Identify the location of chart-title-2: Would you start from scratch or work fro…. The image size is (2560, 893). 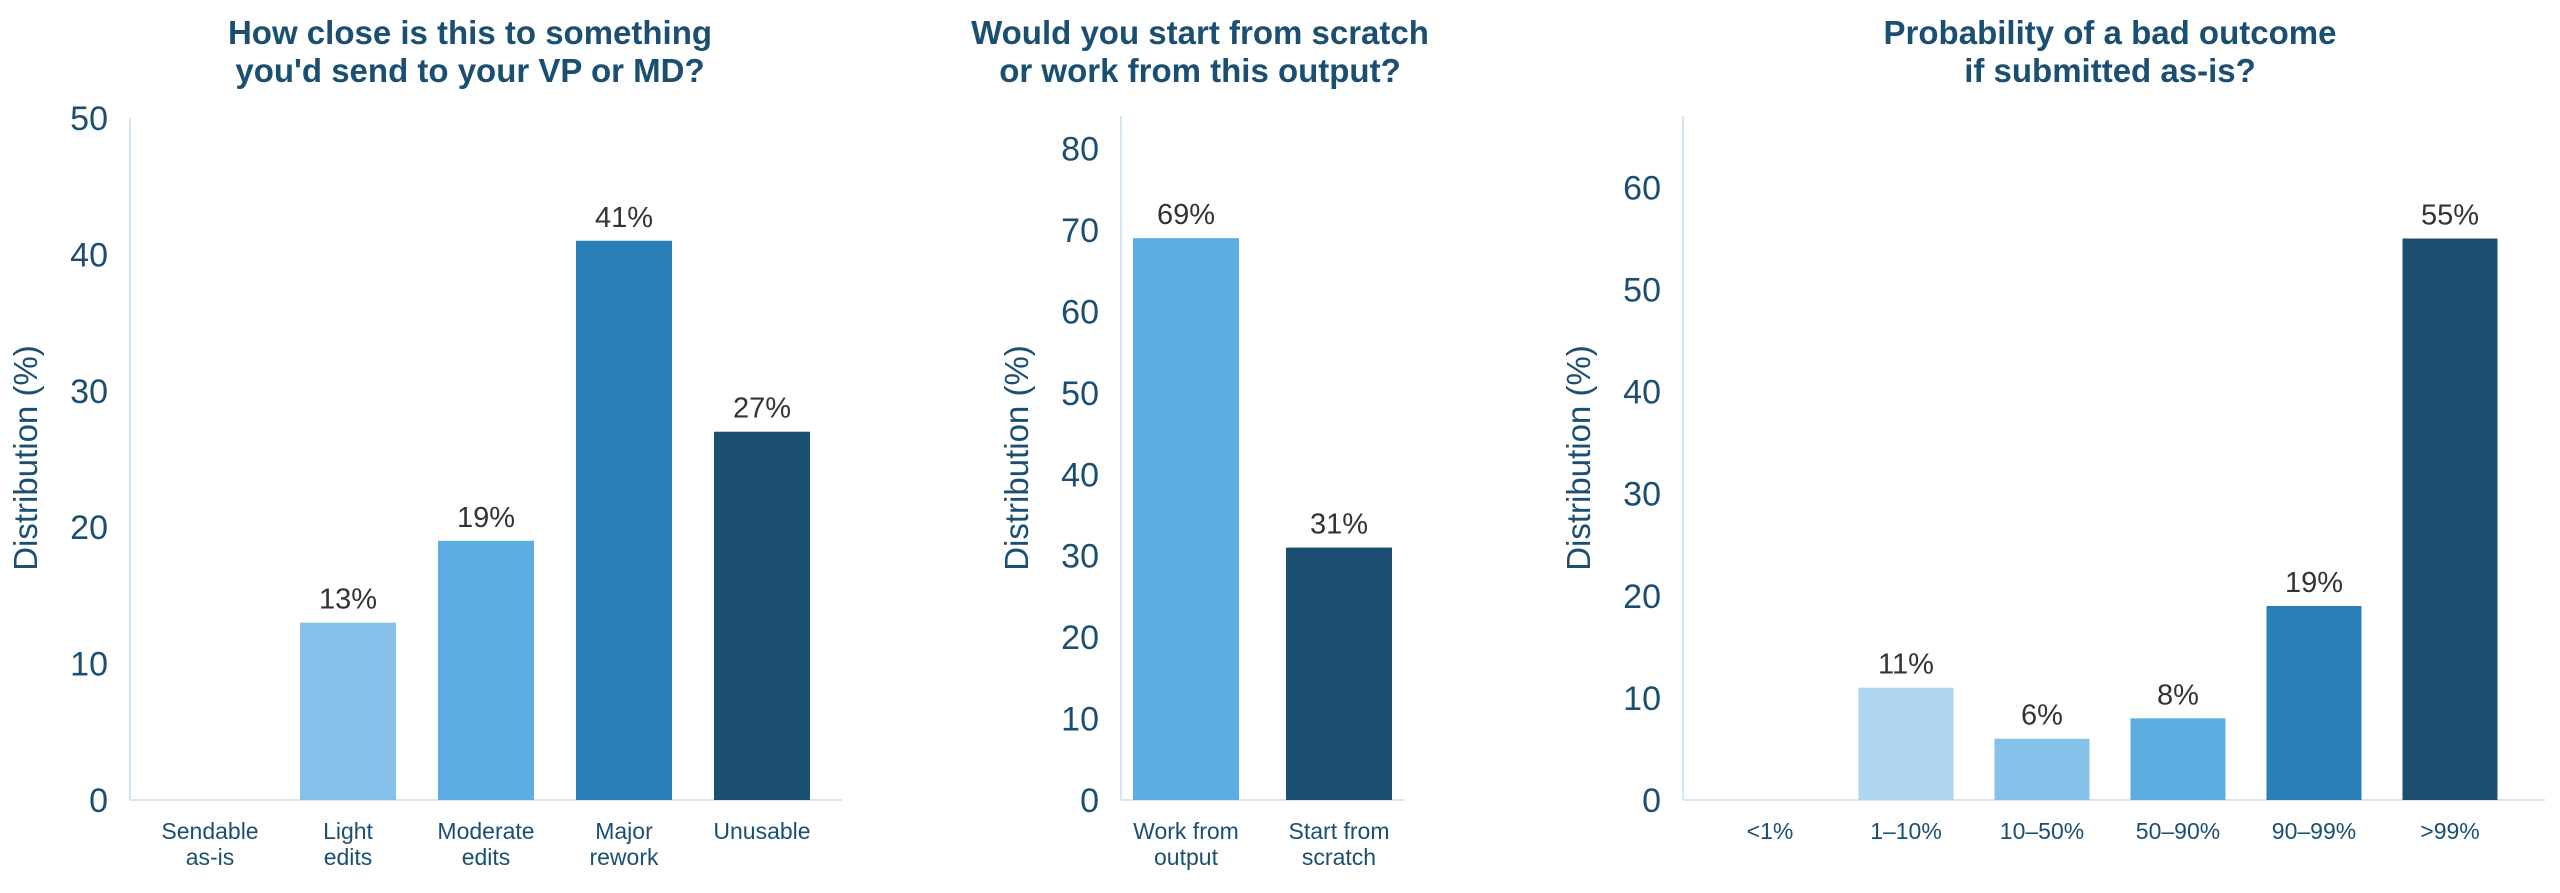
(1200, 52).